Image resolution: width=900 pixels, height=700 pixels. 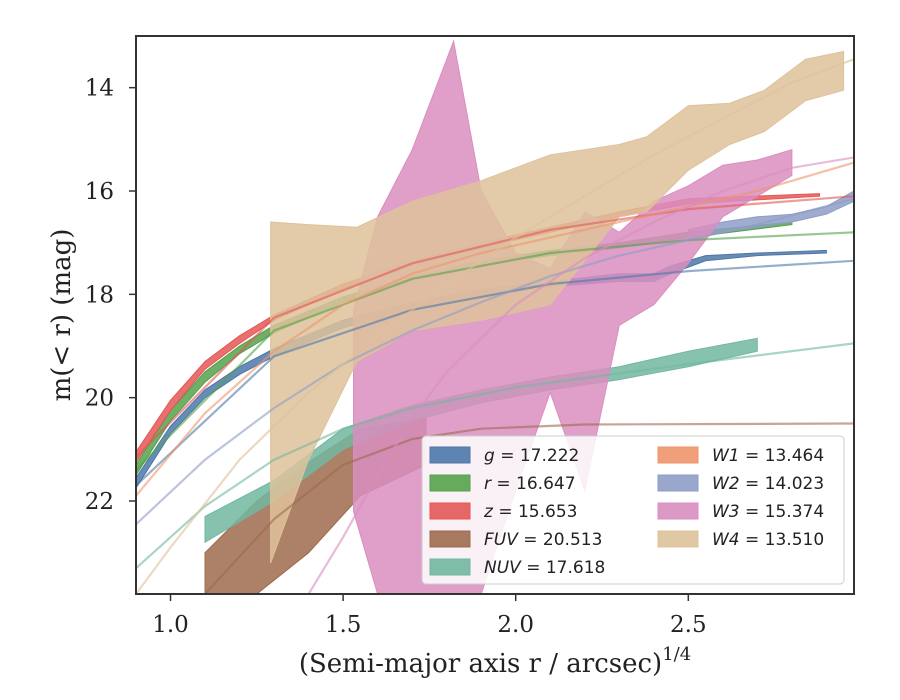 What do you see at coordinates (99, 192) in the screenshot?
I see `y-tick-label: 16` at bounding box center [99, 192].